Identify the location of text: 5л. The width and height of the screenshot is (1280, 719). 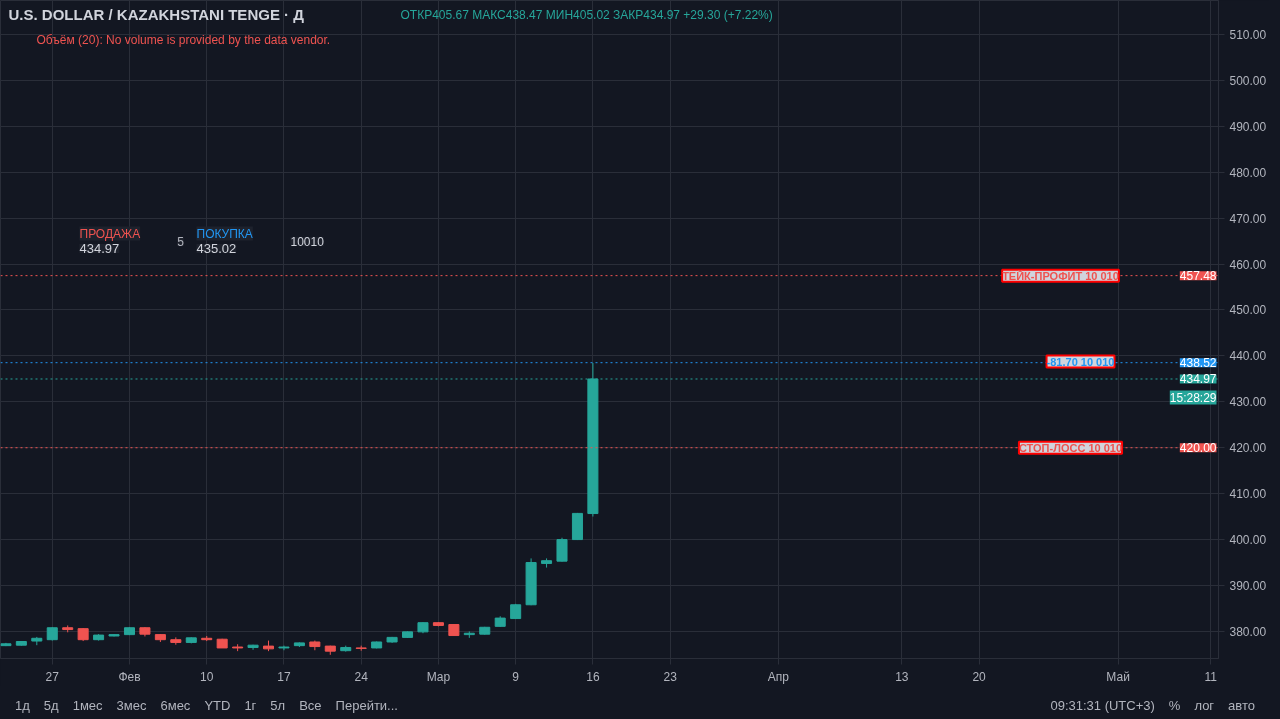
(278, 705).